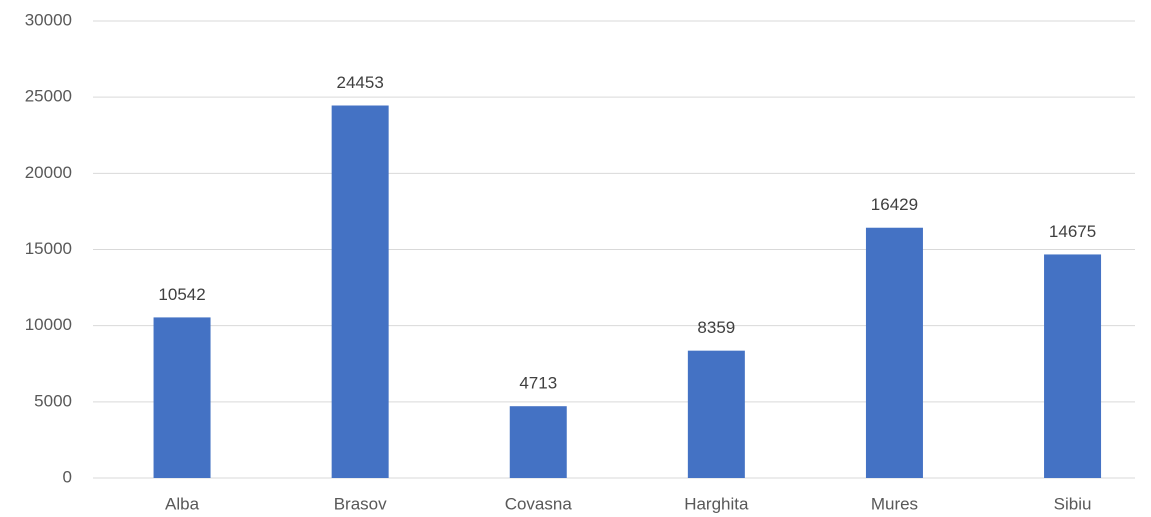  Describe the element at coordinates (1073, 503) in the screenshot. I see `x-tick-label: Sibiu` at that location.